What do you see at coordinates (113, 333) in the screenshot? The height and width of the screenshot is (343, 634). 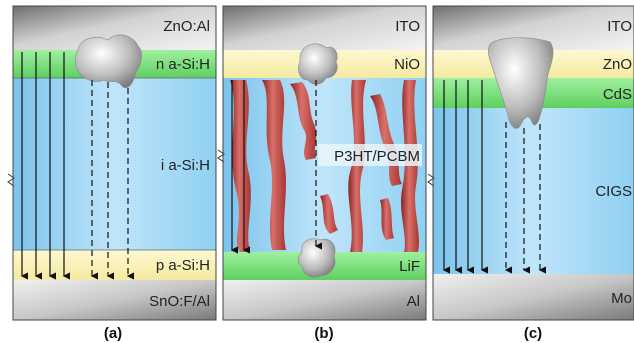 I see `caption-a: (a)` at bounding box center [113, 333].